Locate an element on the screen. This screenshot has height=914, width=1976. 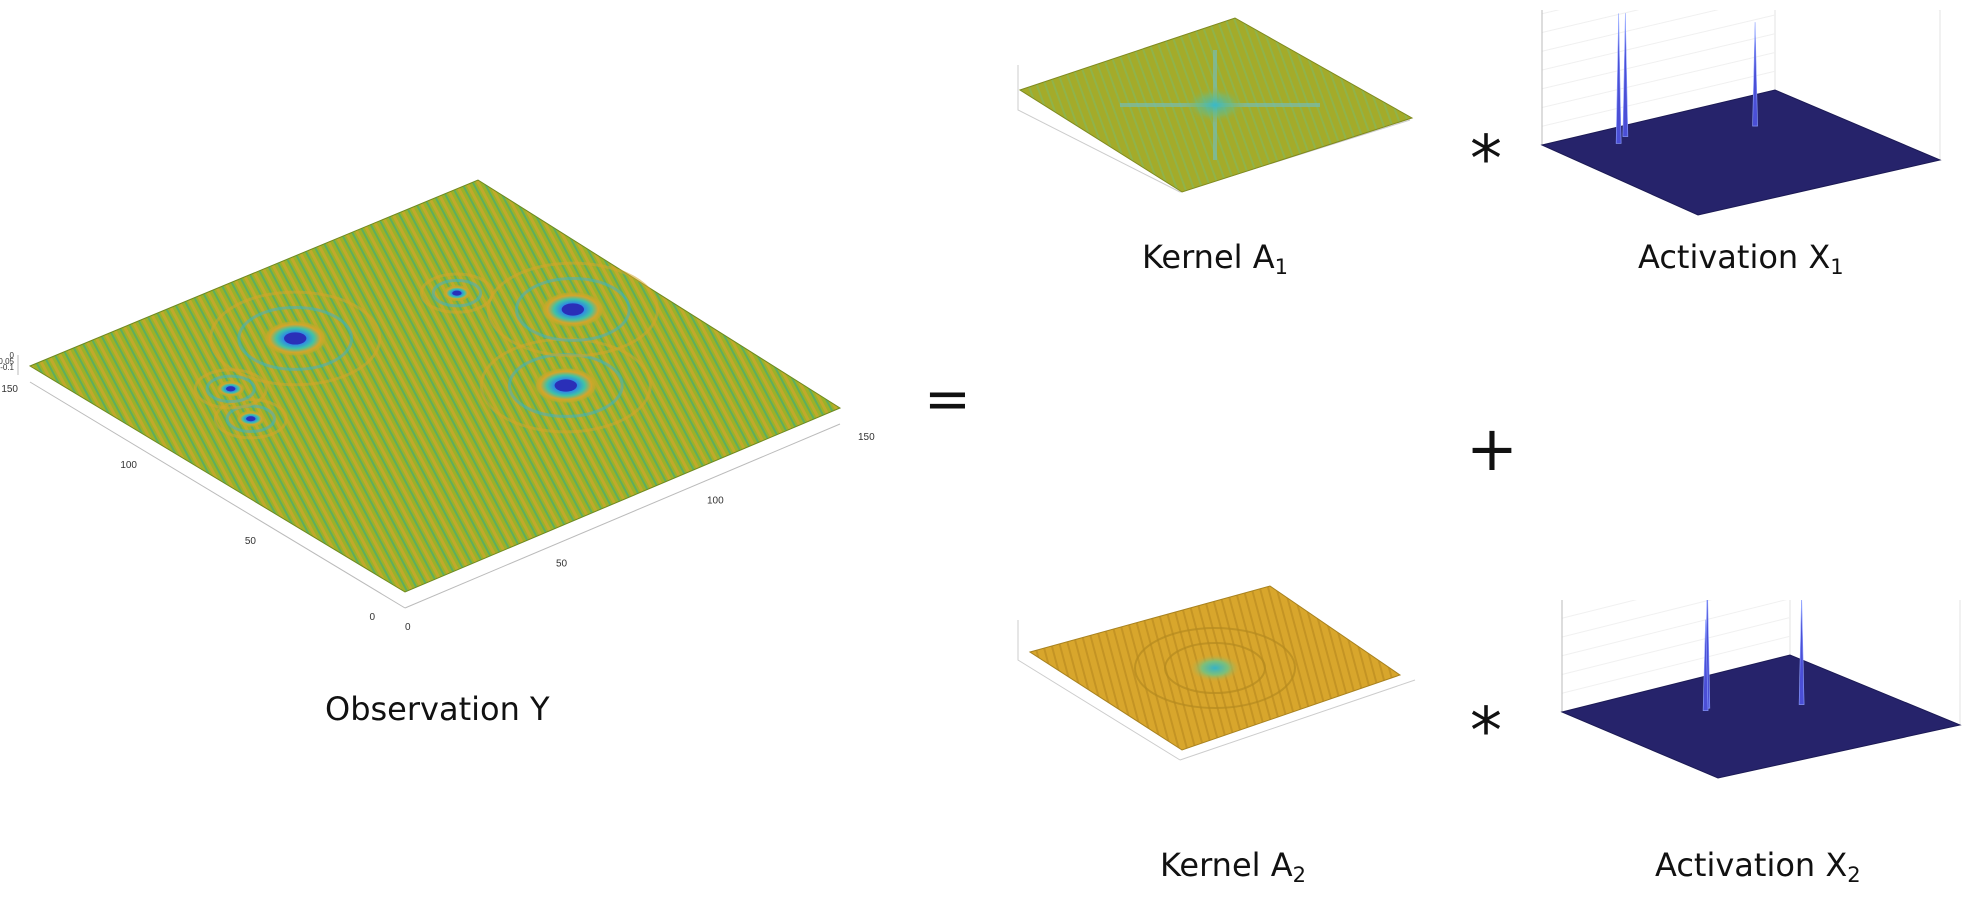
activation-2-caption: Activation X2 is located at coordinates (1758, 866).